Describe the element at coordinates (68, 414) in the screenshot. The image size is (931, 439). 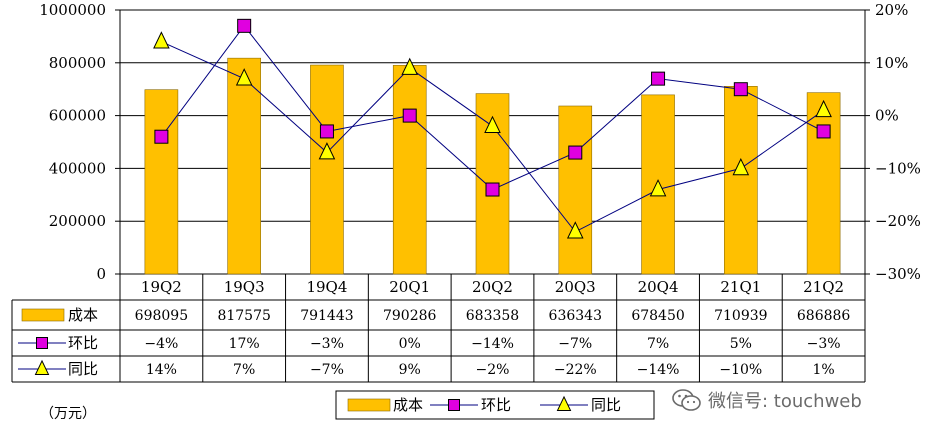
I see `unit-label: （万元）` at that location.